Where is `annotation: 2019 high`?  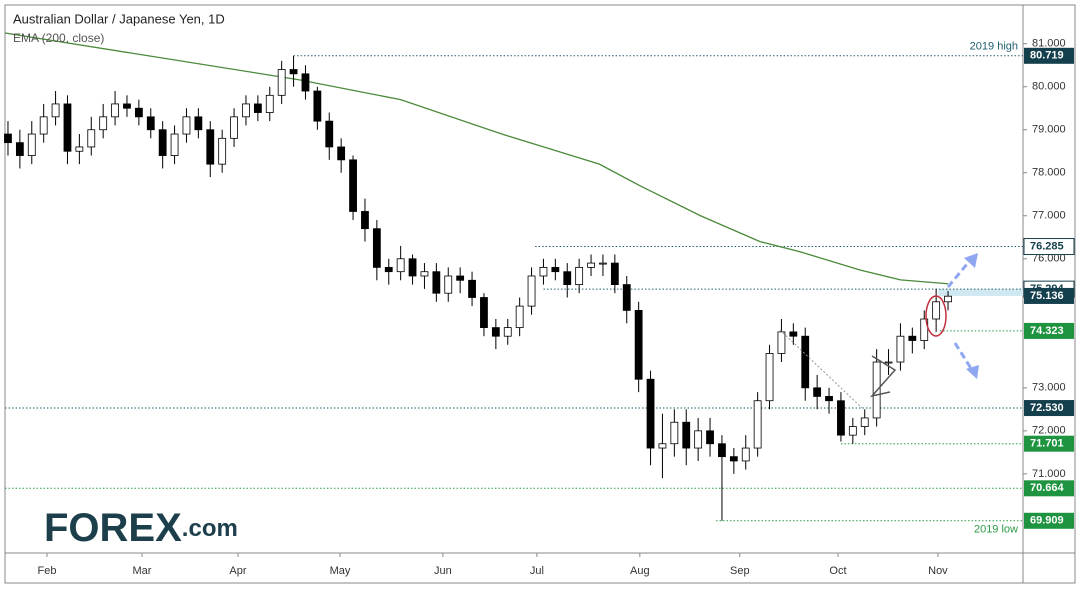
annotation: 2019 high is located at coordinates (994, 47).